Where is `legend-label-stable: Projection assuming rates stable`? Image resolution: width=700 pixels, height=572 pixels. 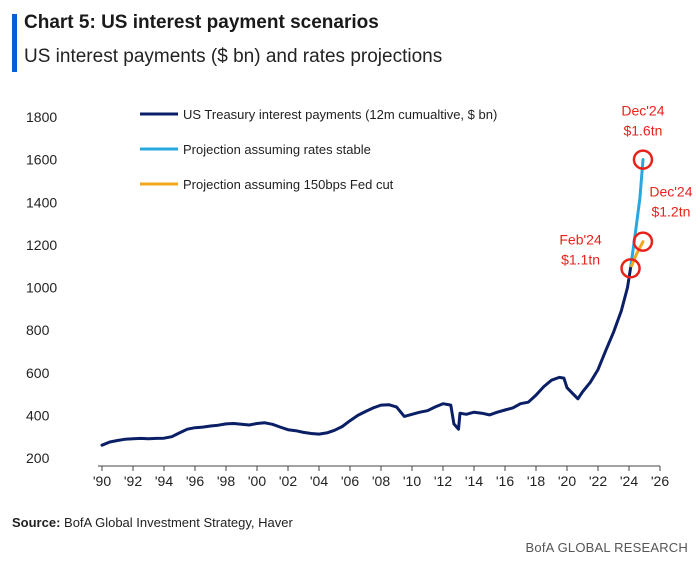
legend-label-stable: Projection assuming rates stable is located at coordinates (277, 149).